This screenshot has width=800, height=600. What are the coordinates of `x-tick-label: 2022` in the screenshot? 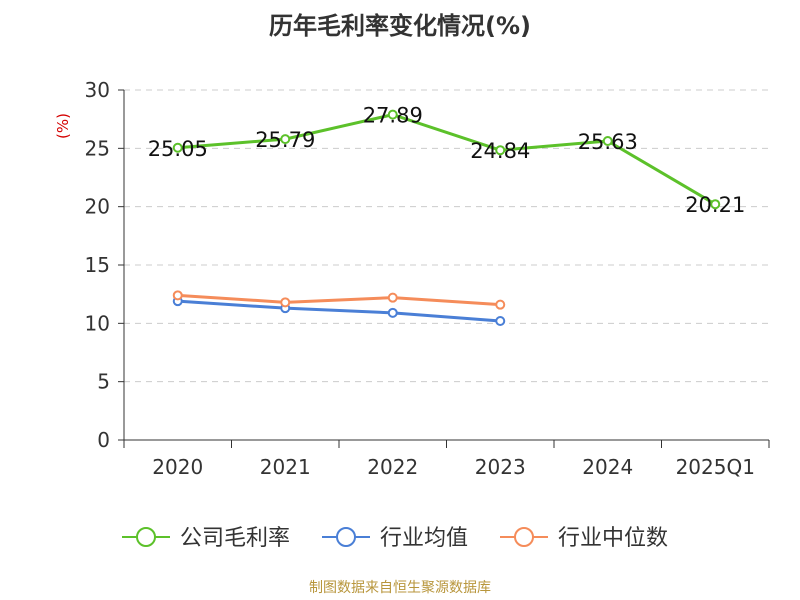 It's located at (392, 467).